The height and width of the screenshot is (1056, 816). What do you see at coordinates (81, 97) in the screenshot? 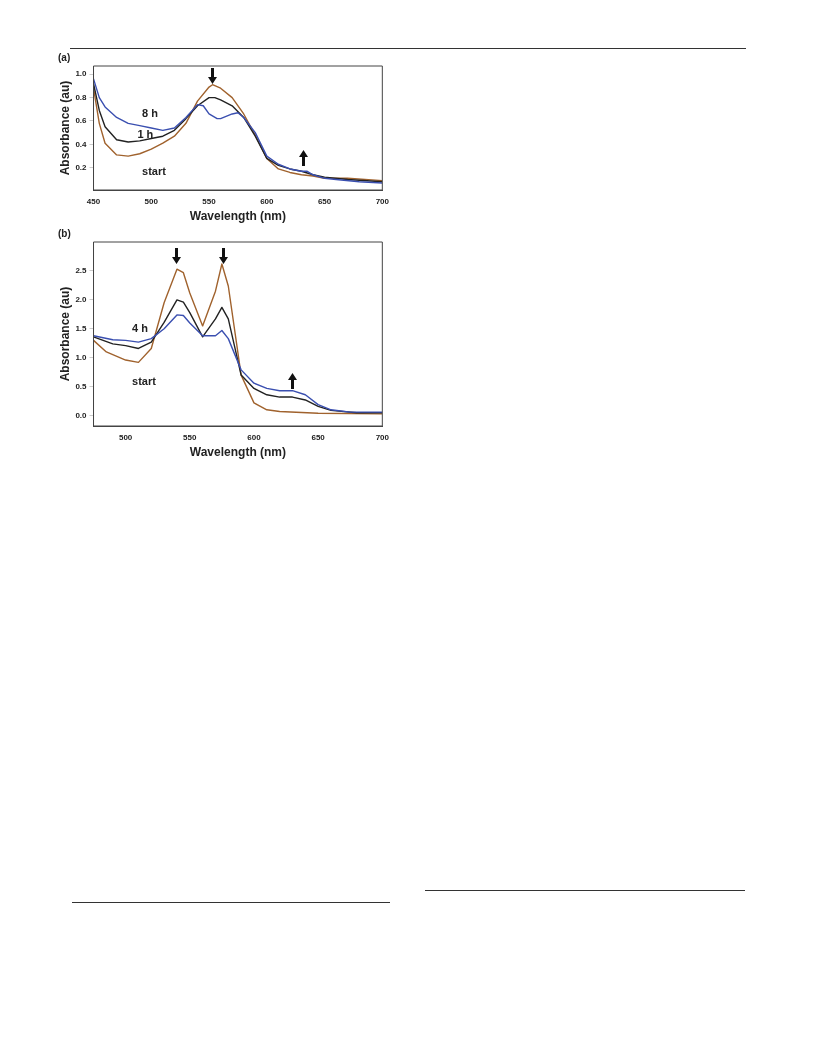
I see `y-tick-label: 0.8` at bounding box center [81, 97].